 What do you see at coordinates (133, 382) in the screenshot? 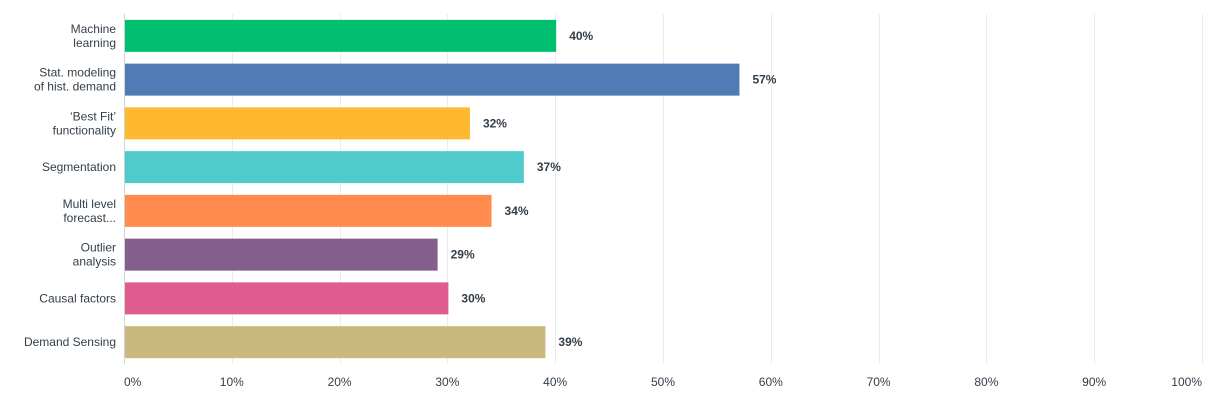
I see `x-tick-label: 0%` at bounding box center [133, 382].